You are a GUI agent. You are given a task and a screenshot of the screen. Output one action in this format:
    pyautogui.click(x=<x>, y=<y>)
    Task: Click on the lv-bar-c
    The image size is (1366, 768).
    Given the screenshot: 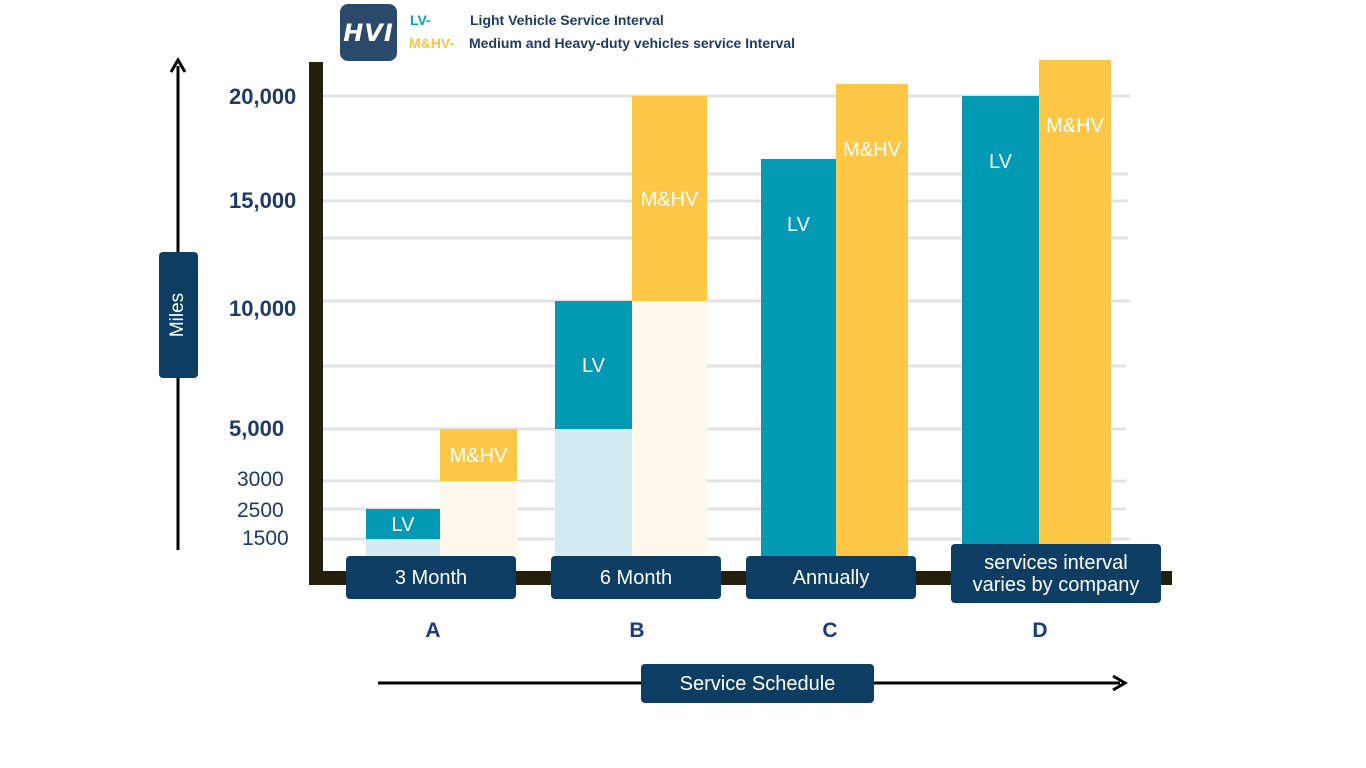 What is the action you would take?
    pyautogui.click(x=798, y=359)
    